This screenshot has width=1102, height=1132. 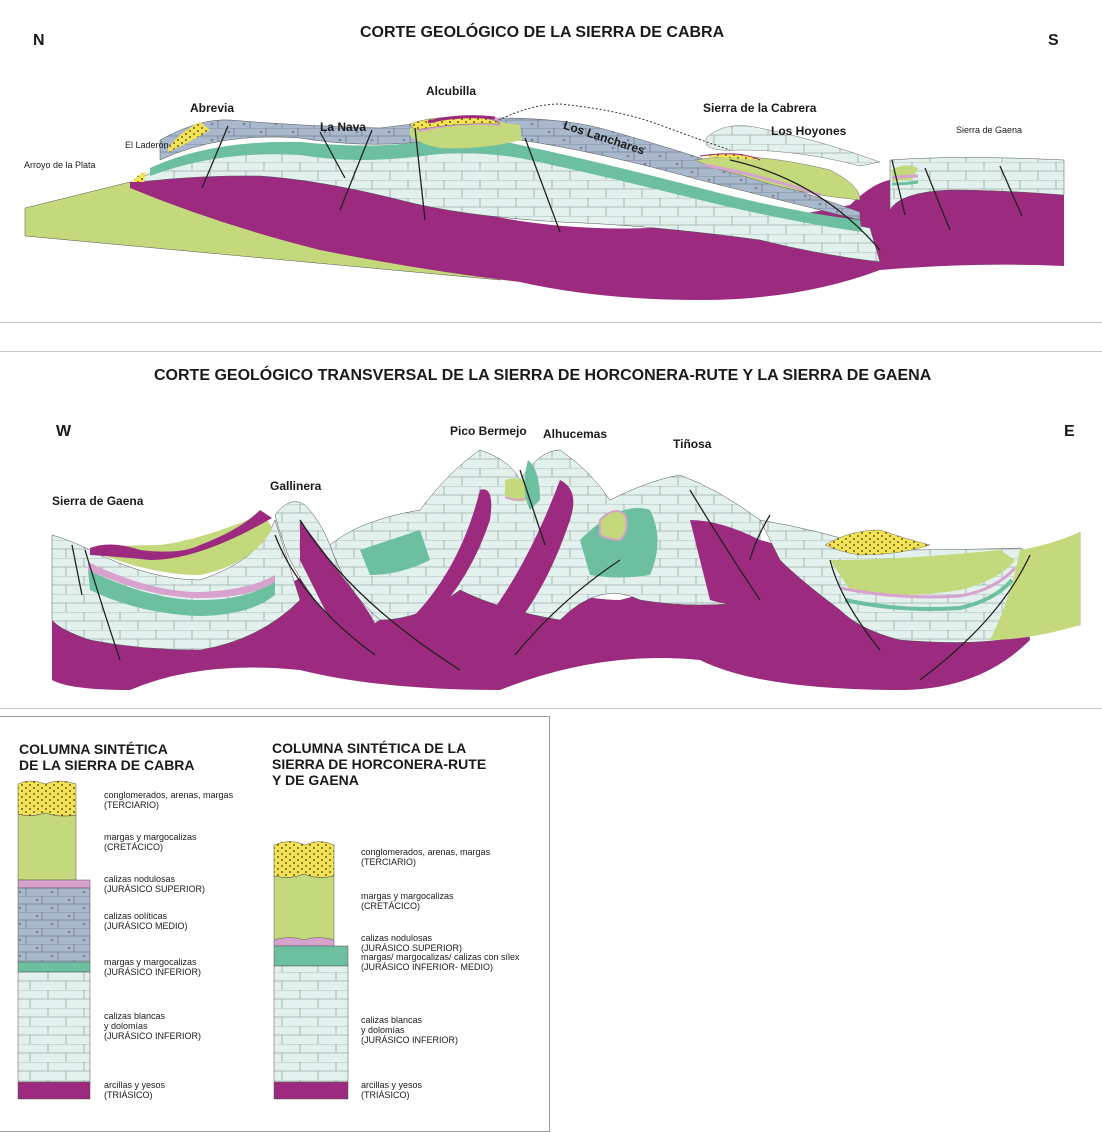 I want to click on label-sierra-cabrera: Sierra de la Cabrera, so click(x=760, y=108).